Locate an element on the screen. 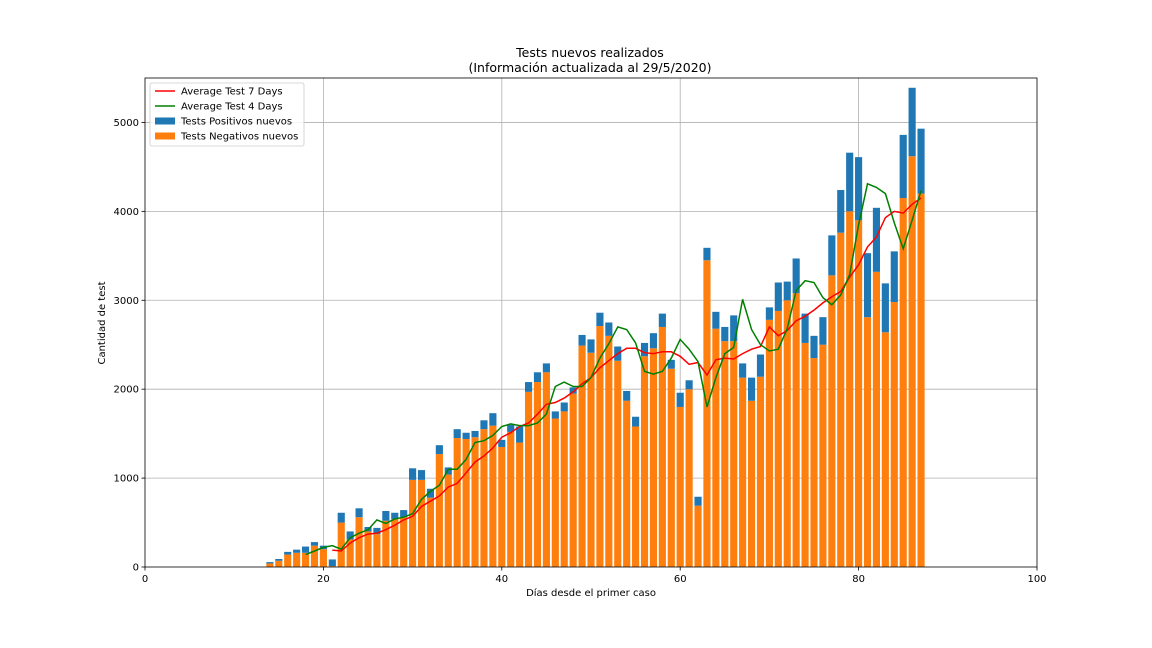  x-tick-label: 100 is located at coordinates (1036, 579).